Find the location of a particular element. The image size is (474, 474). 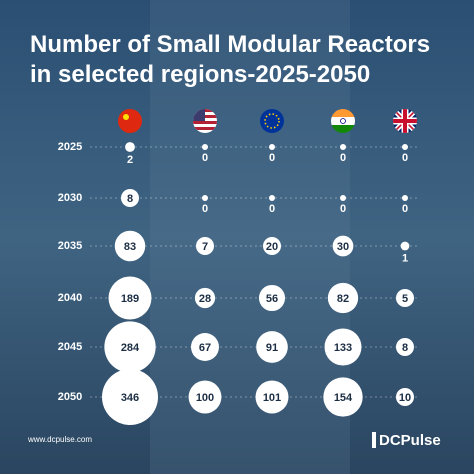

source: www.dcpulse.com is located at coordinates (59, 439).